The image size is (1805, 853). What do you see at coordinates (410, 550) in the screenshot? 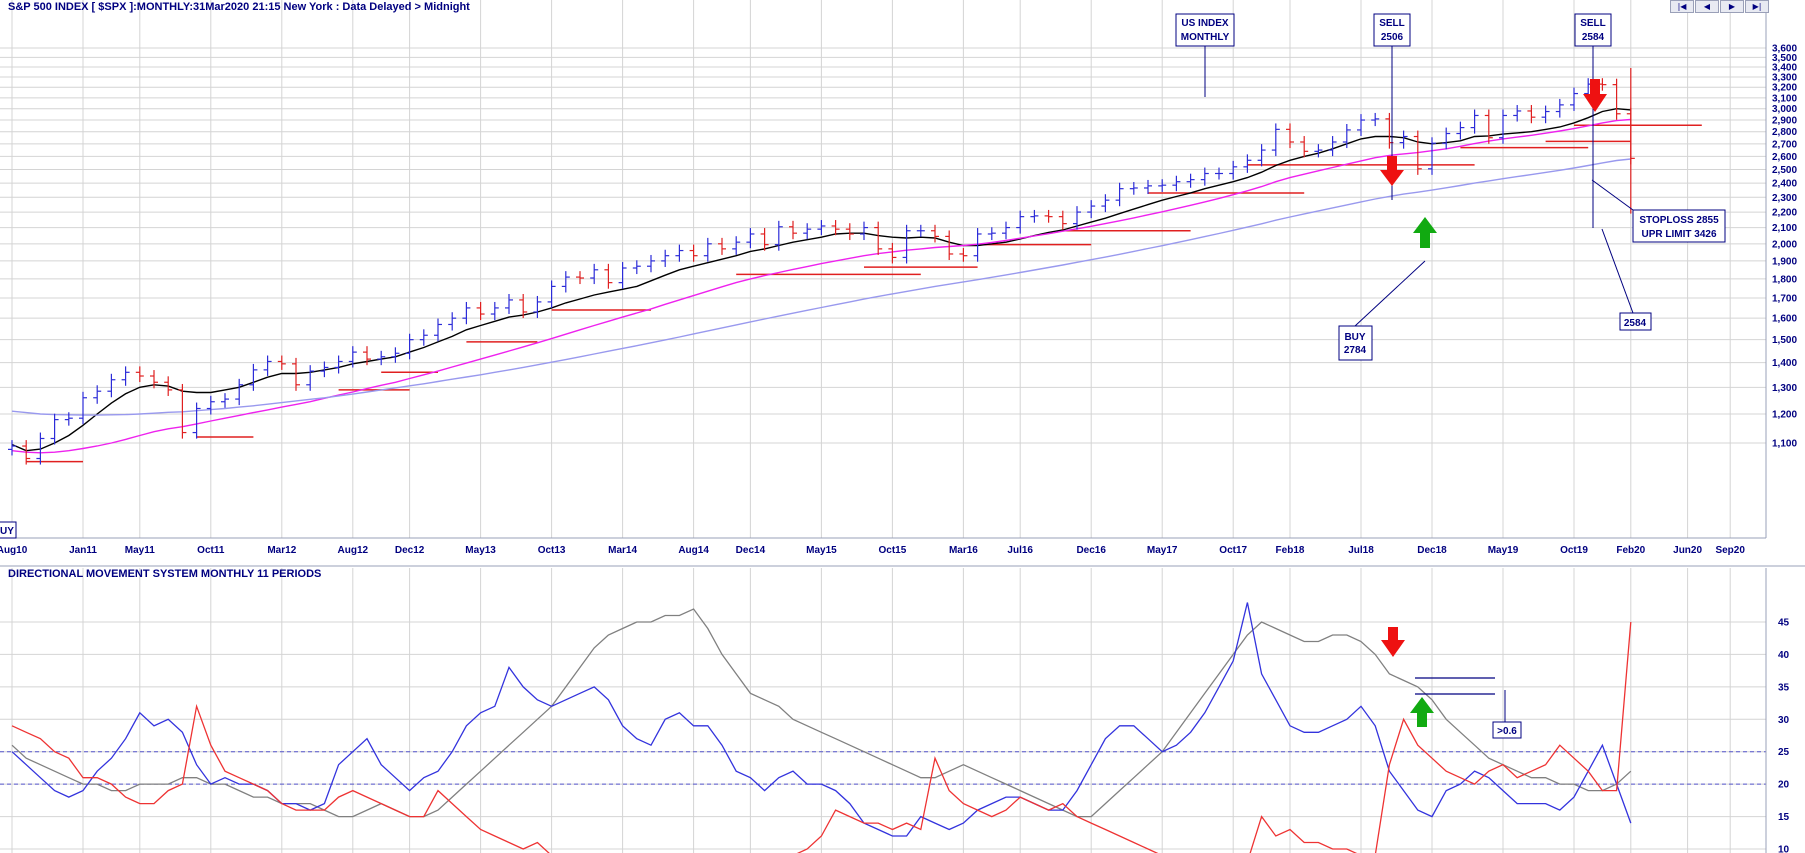
I see `date-tick-label: Dec12` at bounding box center [410, 550].